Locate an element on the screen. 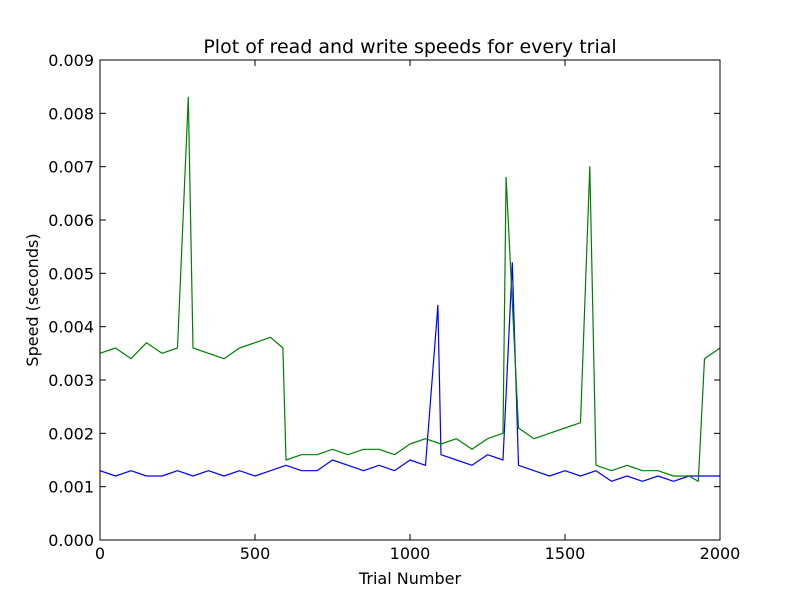 This screenshot has height=600, width=800. y-tick-label: 0.004 is located at coordinates (71, 327).